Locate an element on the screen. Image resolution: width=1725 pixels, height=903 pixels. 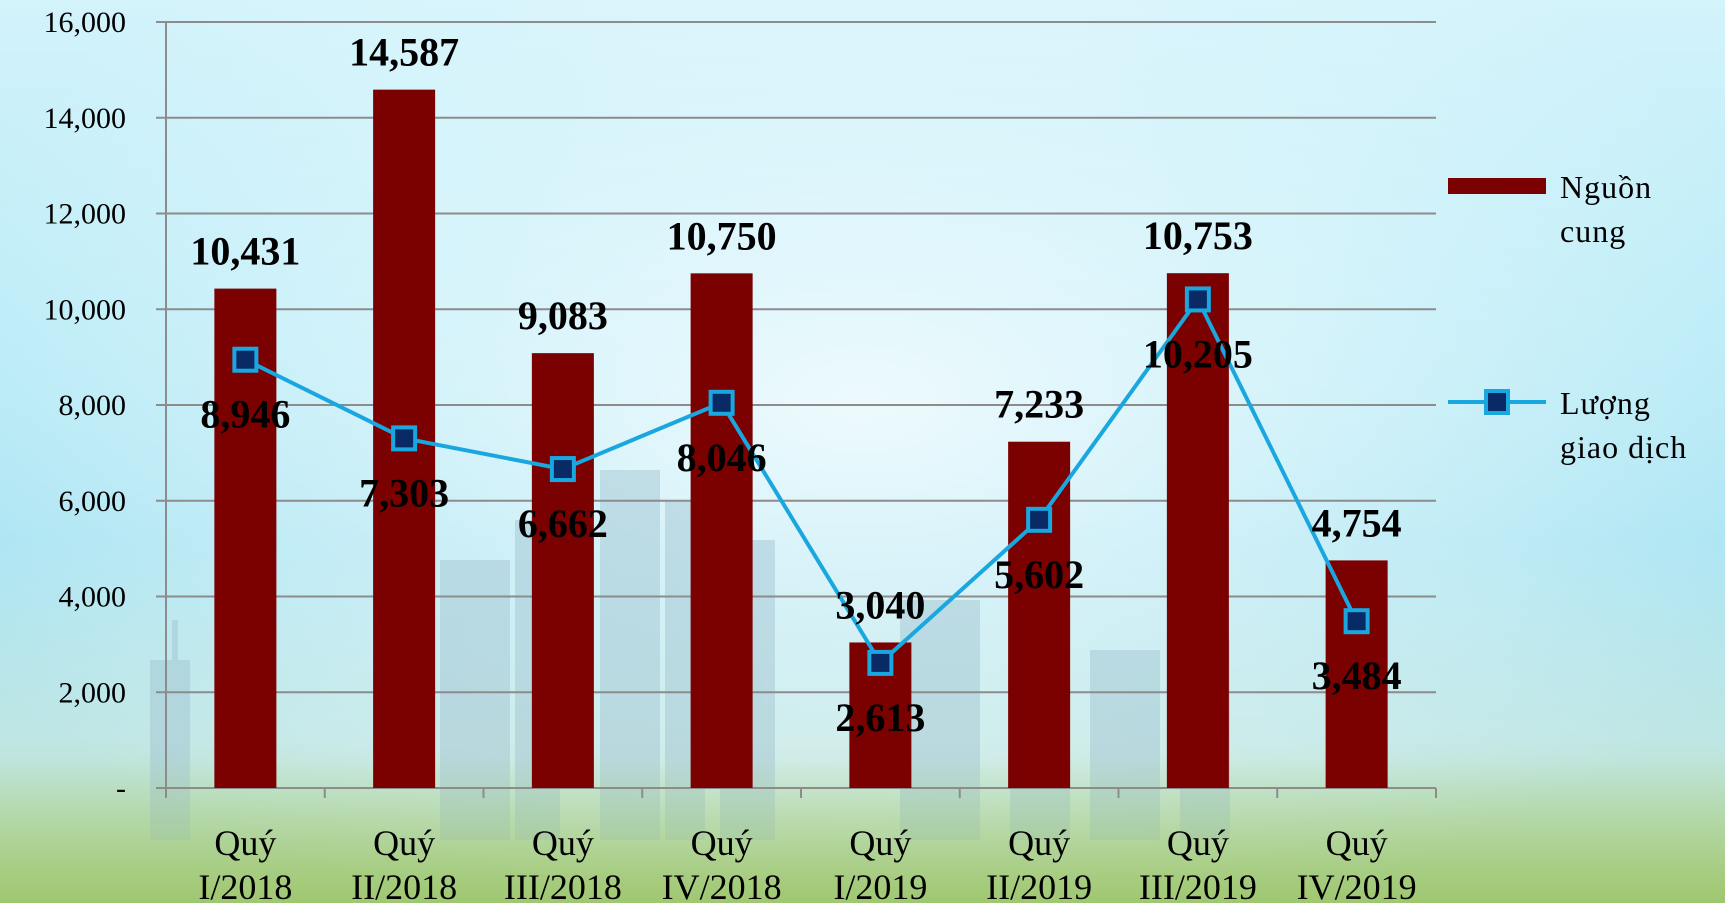
supply-value-label: 10,750 is located at coordinates (722, 235).